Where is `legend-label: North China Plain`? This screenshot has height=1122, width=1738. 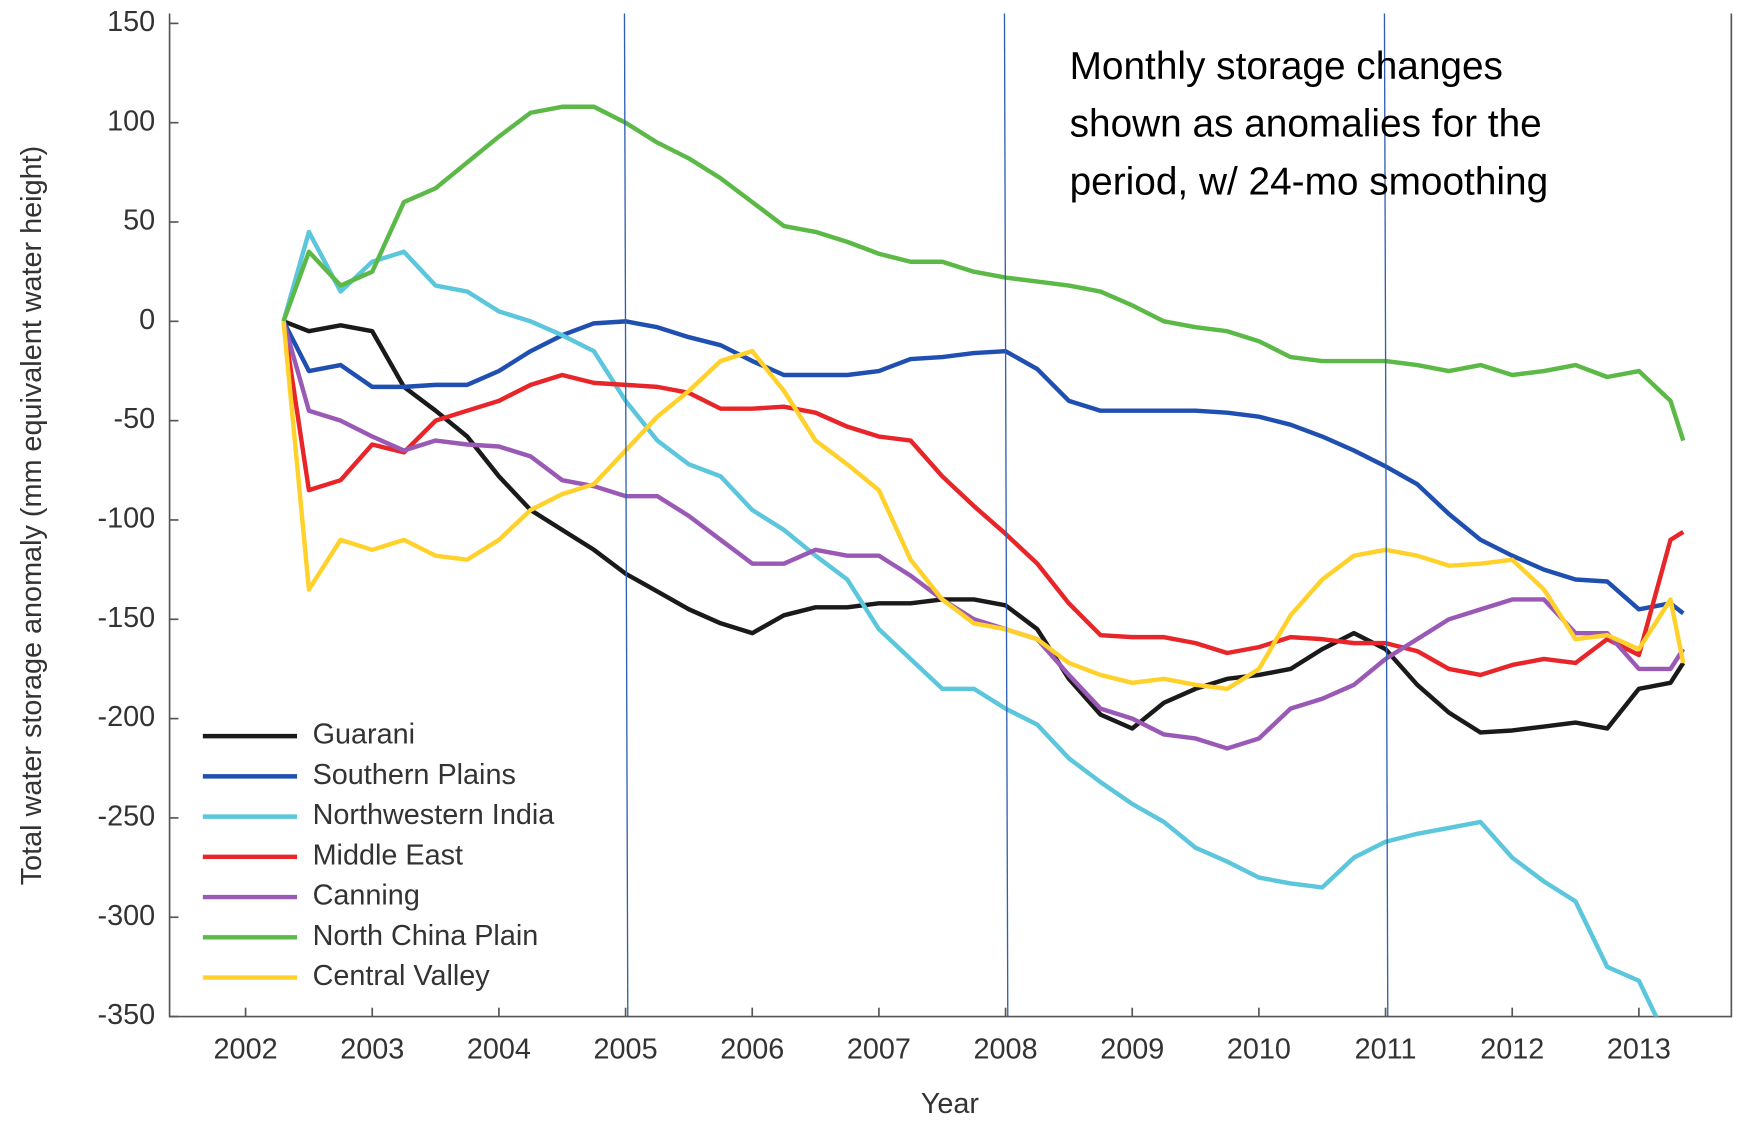
legend-label: North China Plain is located at coordinates (426, 936).